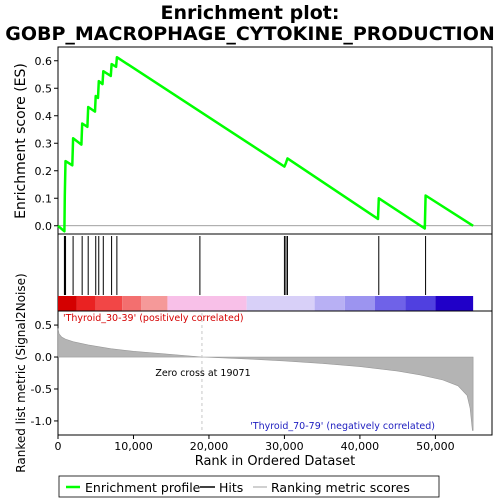  I want to click on zero-cross-label: Zero cross at 19071, so click(202, 373).